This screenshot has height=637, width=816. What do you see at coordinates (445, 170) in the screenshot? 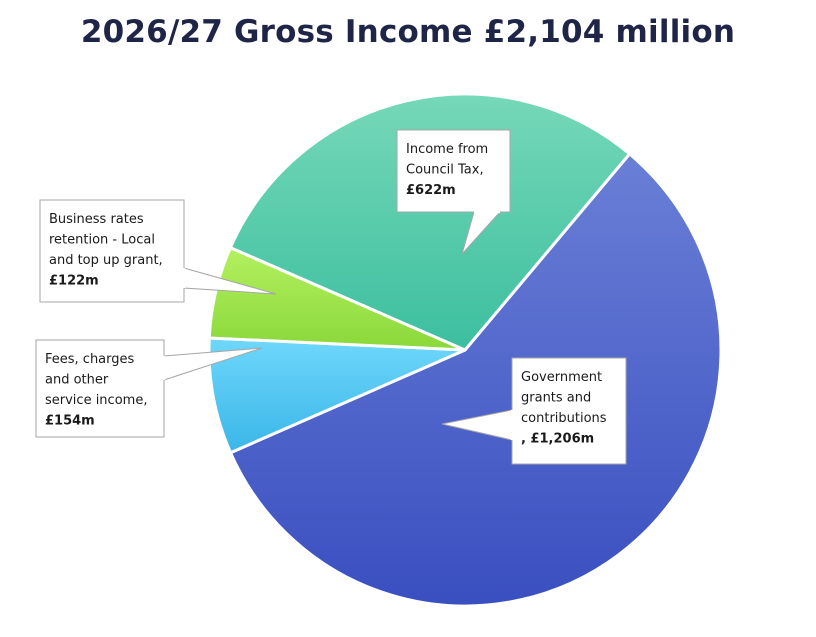
I see `data-label-text: Council Tax,` at bounding box center [445, 170].